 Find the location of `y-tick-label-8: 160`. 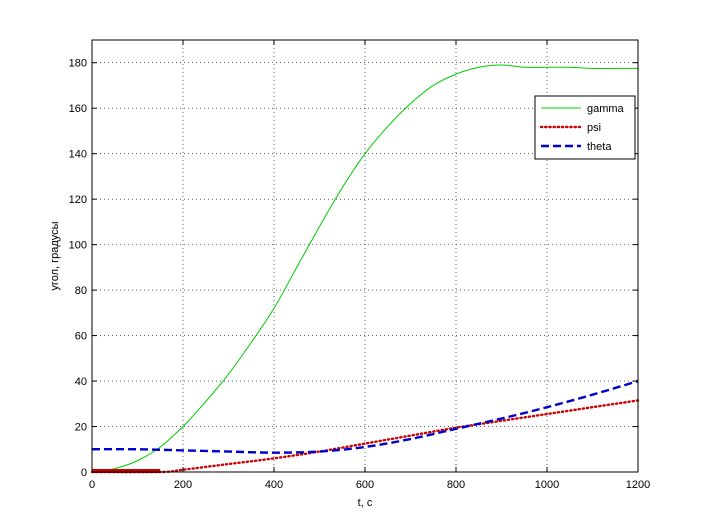

y-tick-label-8: 160 is located at coordinates (78, 109).